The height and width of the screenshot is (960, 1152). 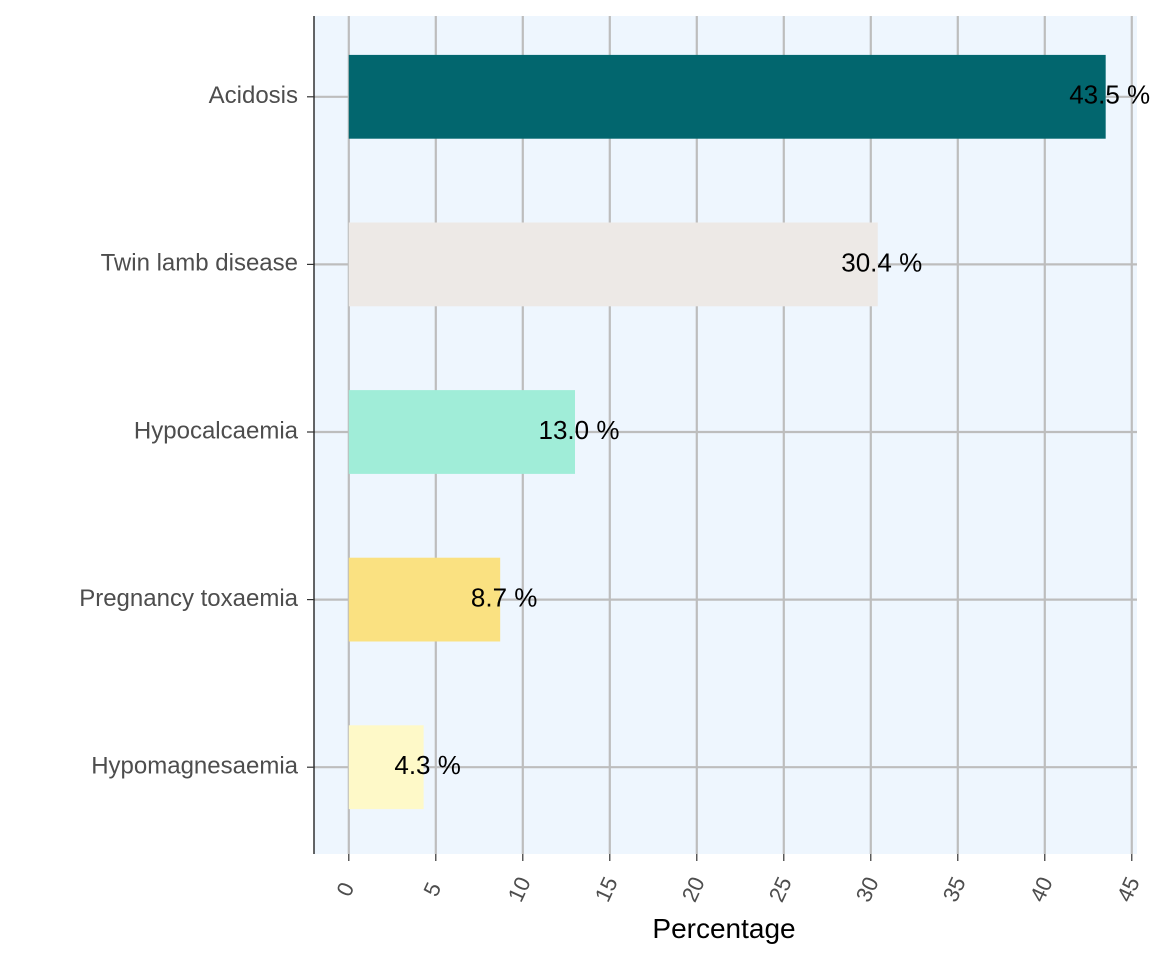 I want to click on data-label: 4.3 %, so click(x=427, y=765).